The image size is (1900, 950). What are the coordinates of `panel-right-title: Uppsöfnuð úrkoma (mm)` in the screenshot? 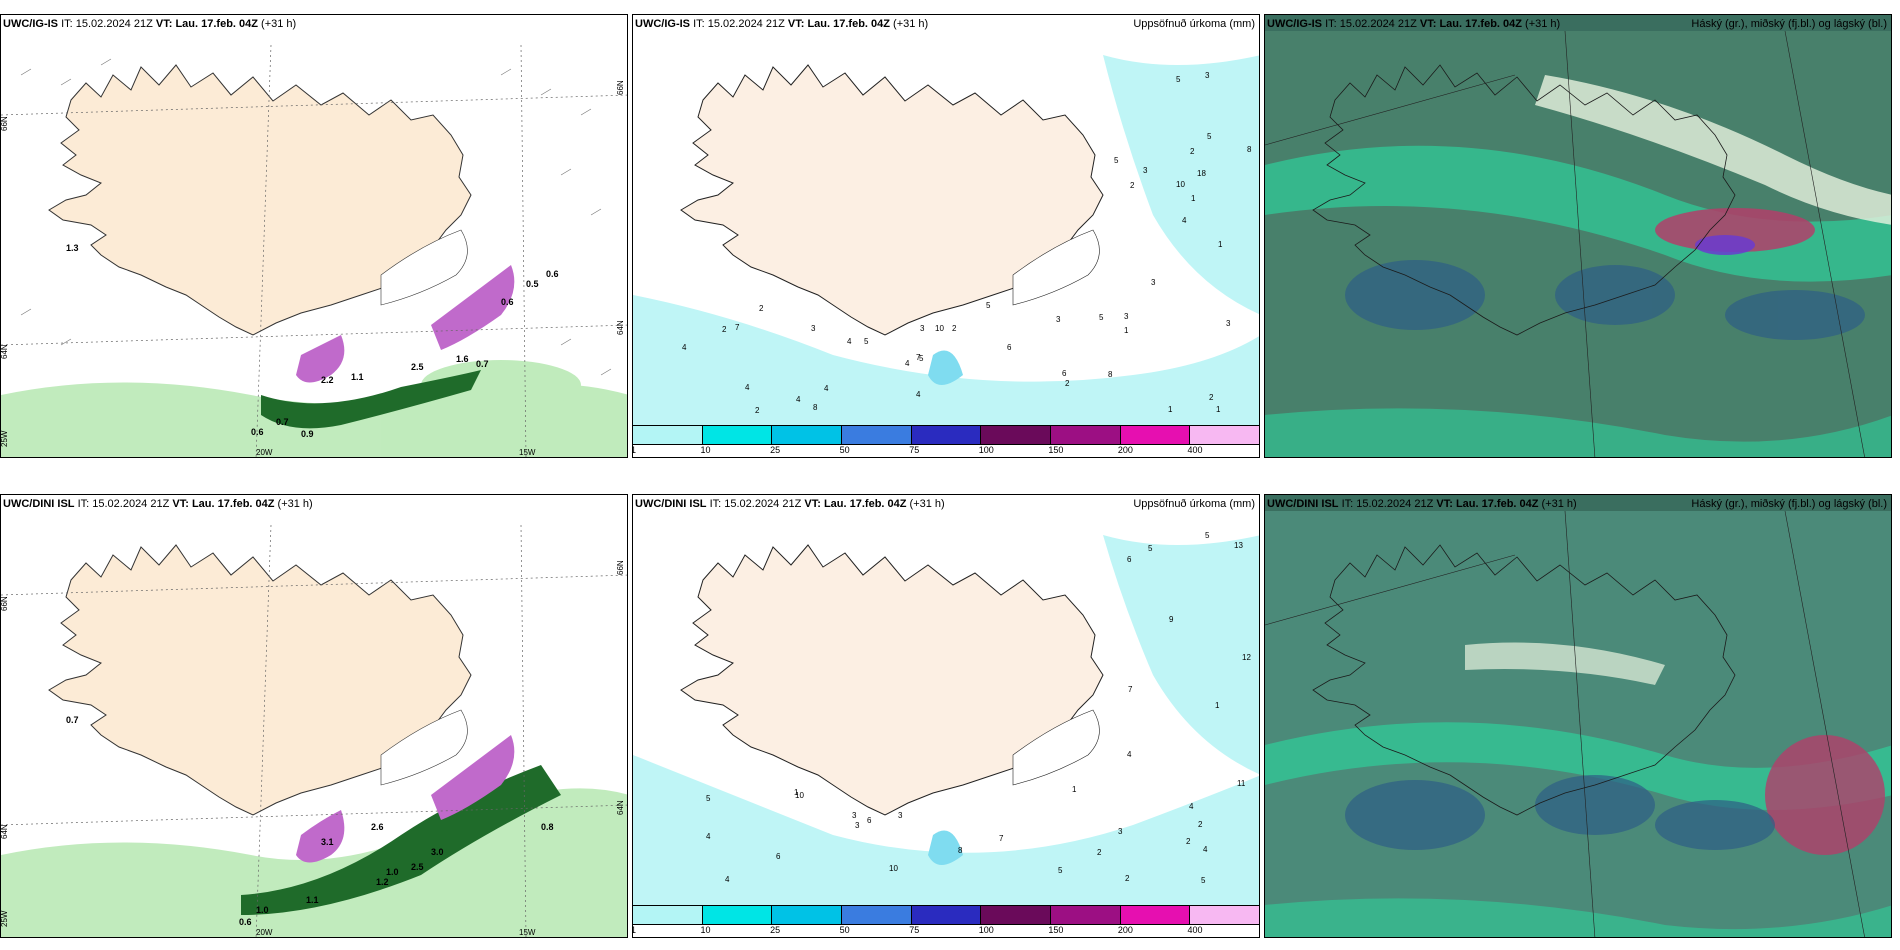 It's located at (1194, 504).